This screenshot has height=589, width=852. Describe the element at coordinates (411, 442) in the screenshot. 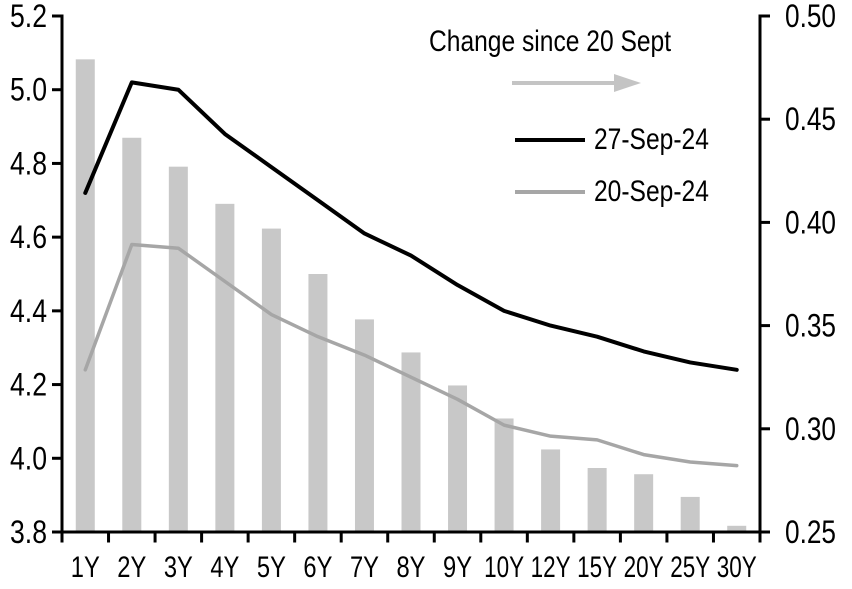

I see `bar-8Y` at that location.